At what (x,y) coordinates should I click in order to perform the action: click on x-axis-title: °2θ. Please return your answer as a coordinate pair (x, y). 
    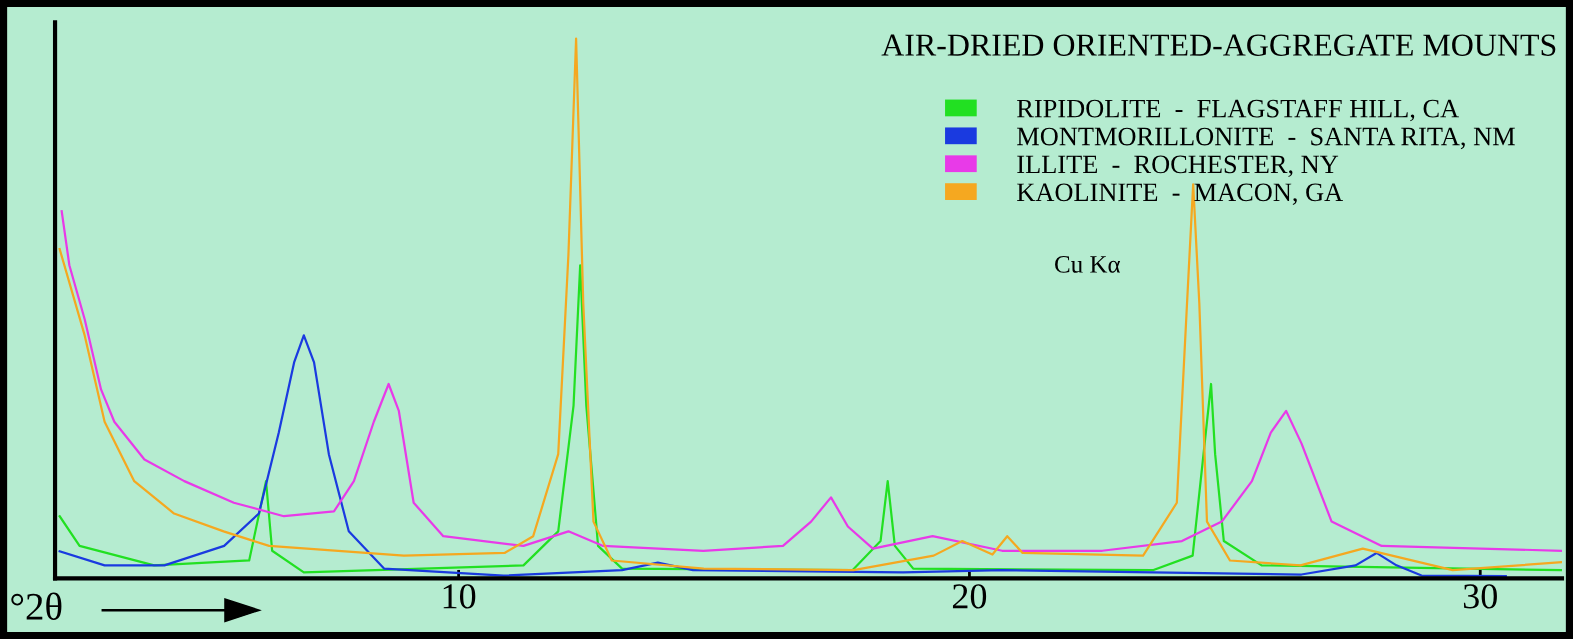
    Looking at the image, I should click on (36, 606).